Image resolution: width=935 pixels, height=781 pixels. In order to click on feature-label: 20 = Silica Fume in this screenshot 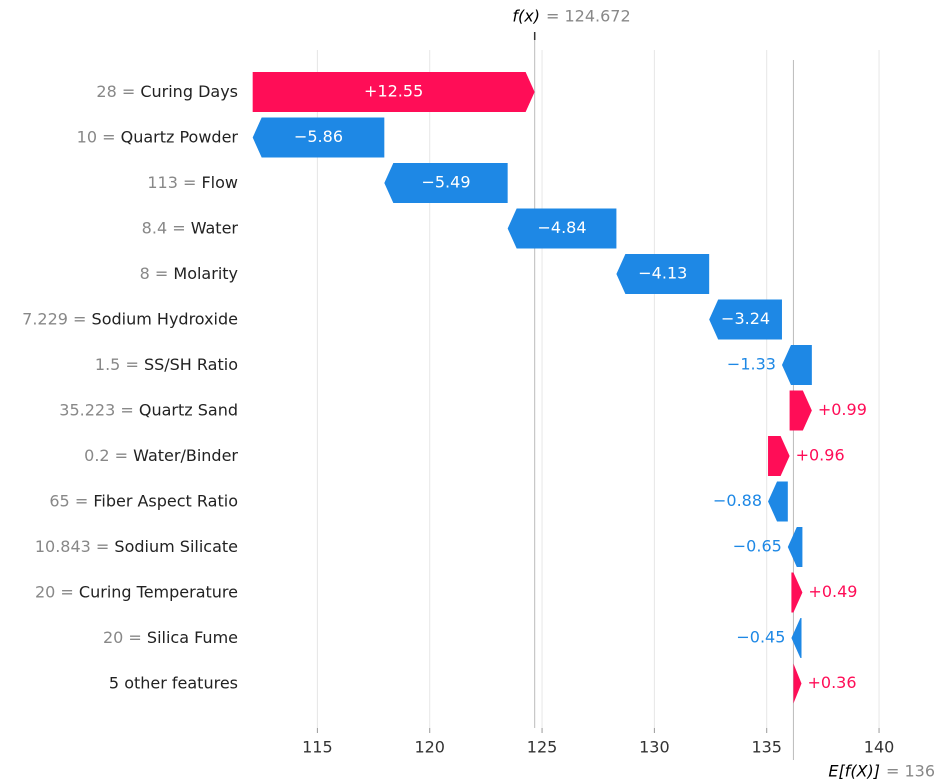, I will do `click(170, 637)`.